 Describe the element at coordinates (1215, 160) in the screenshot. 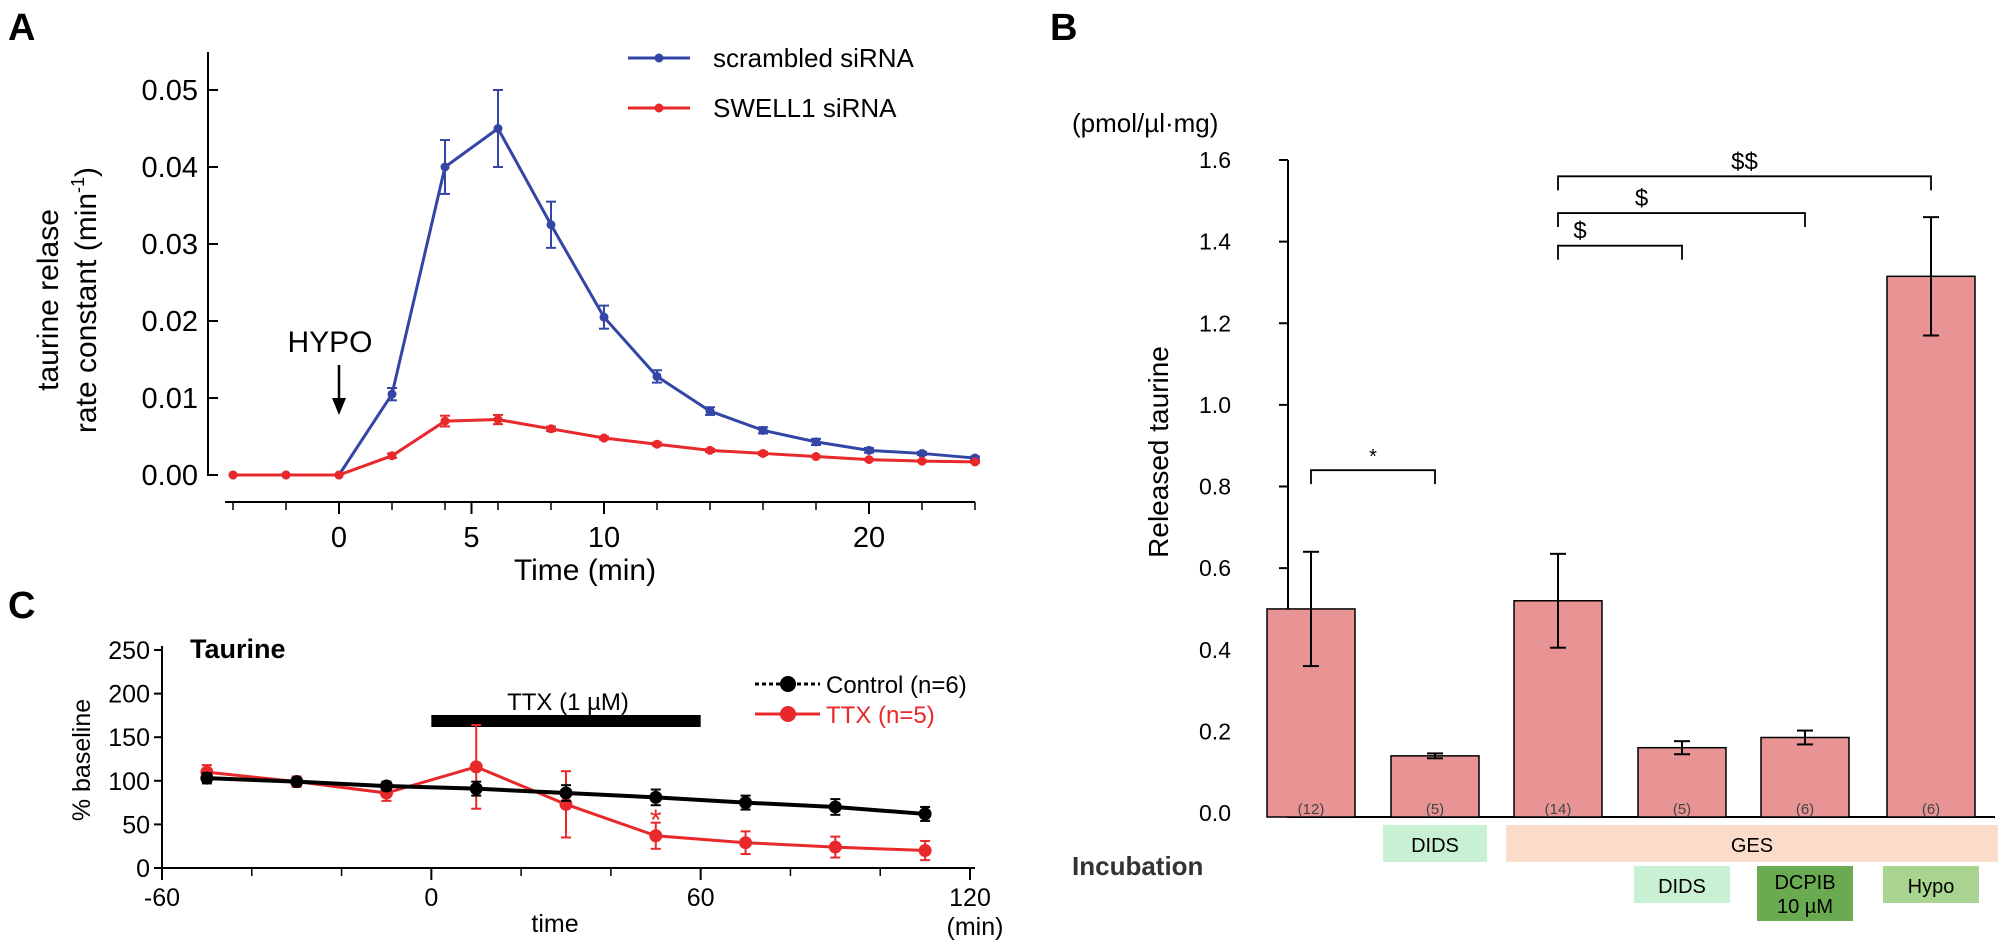

I see `b-ytick-label: 1.6` at that location.